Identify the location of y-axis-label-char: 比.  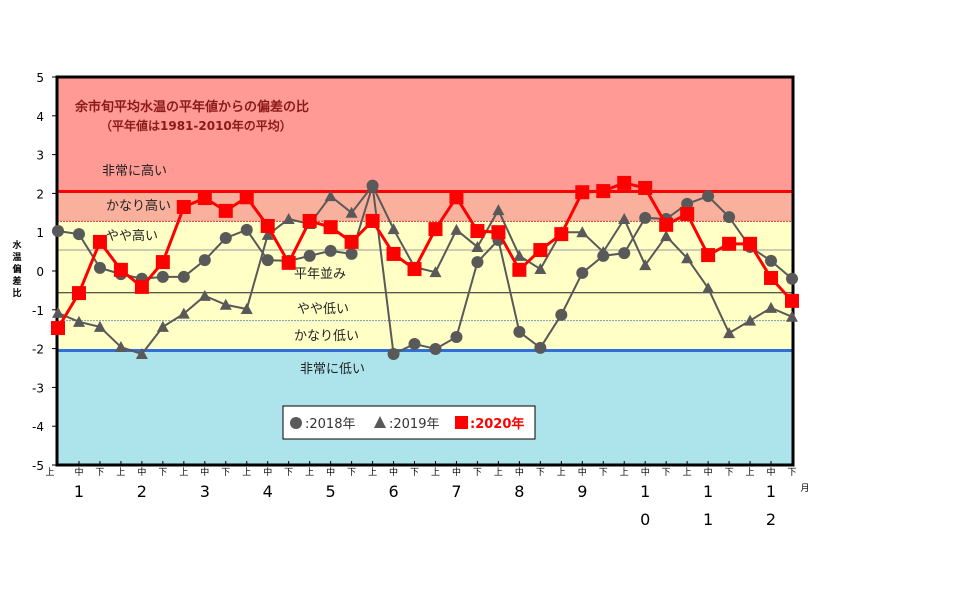
(16, 293).